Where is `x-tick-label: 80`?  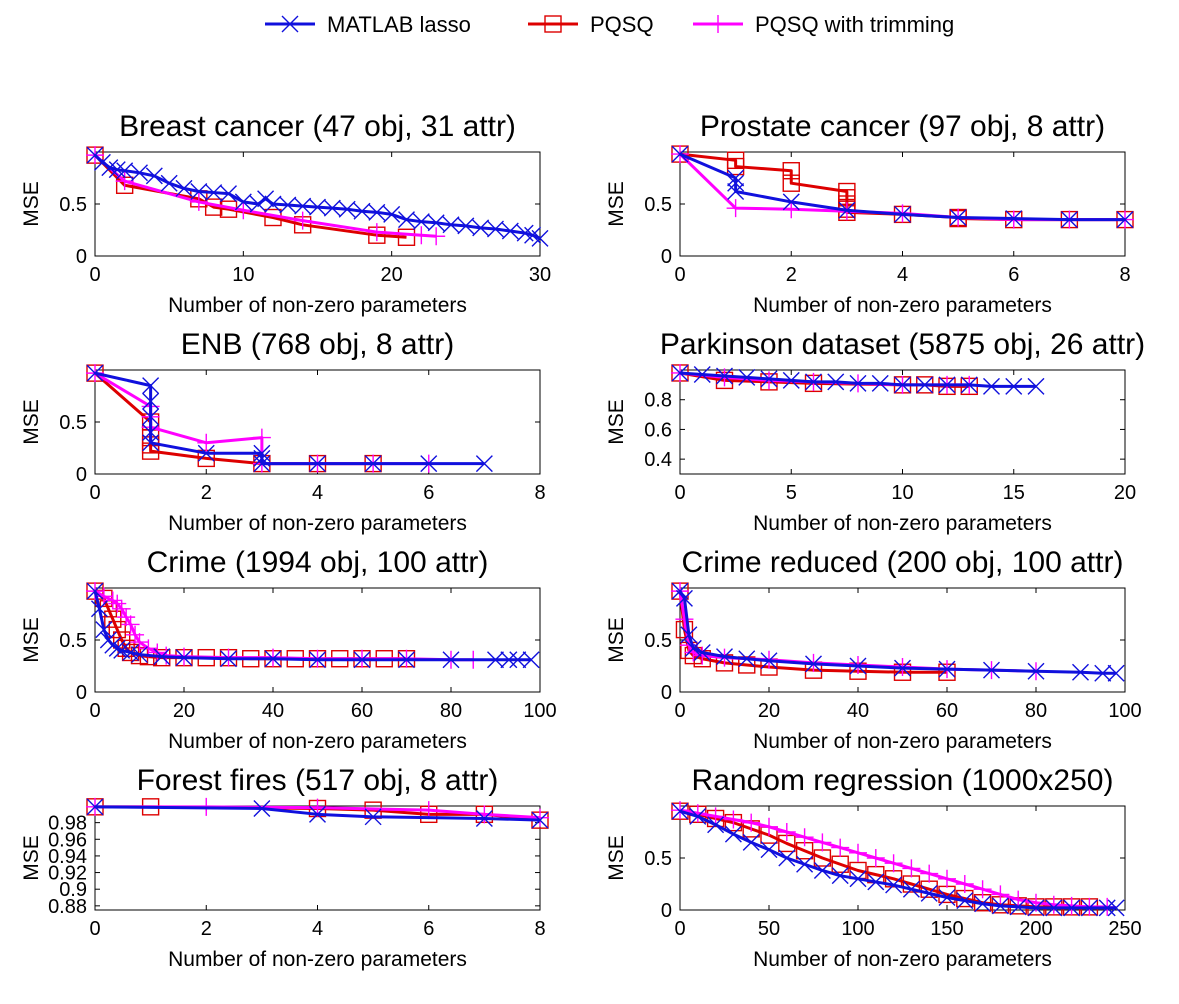
x-tick-label: 80 is located at coordinates (451, 711).